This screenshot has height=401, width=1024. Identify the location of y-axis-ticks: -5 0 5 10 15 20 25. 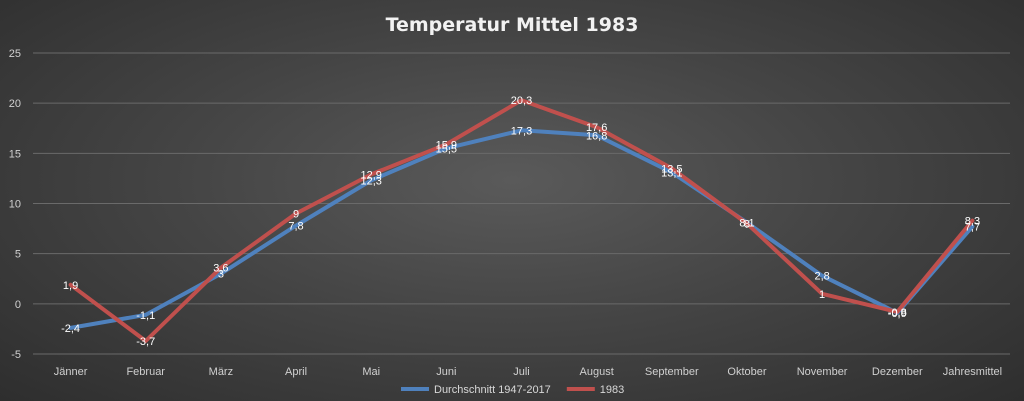
(15, 204).